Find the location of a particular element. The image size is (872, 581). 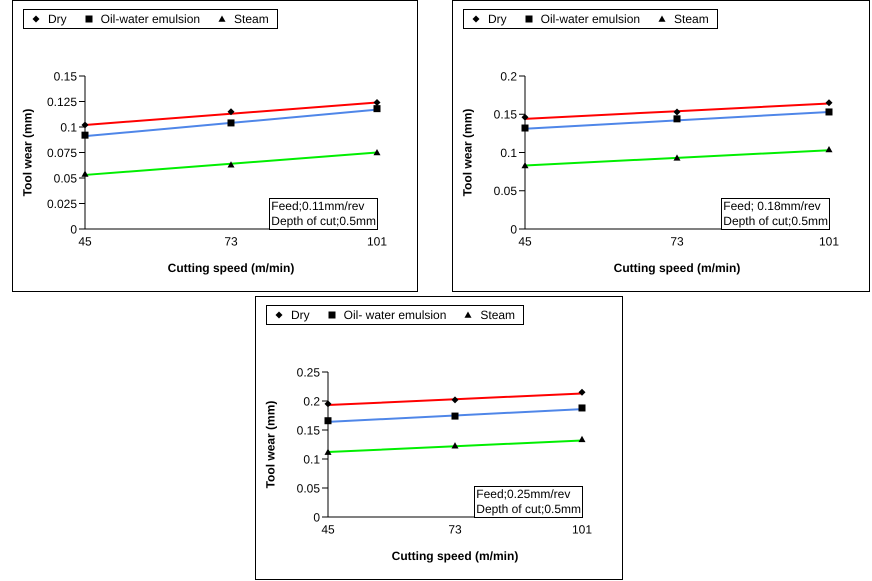

y-tick-label: 0.025 is located at coordinates (62, 203).